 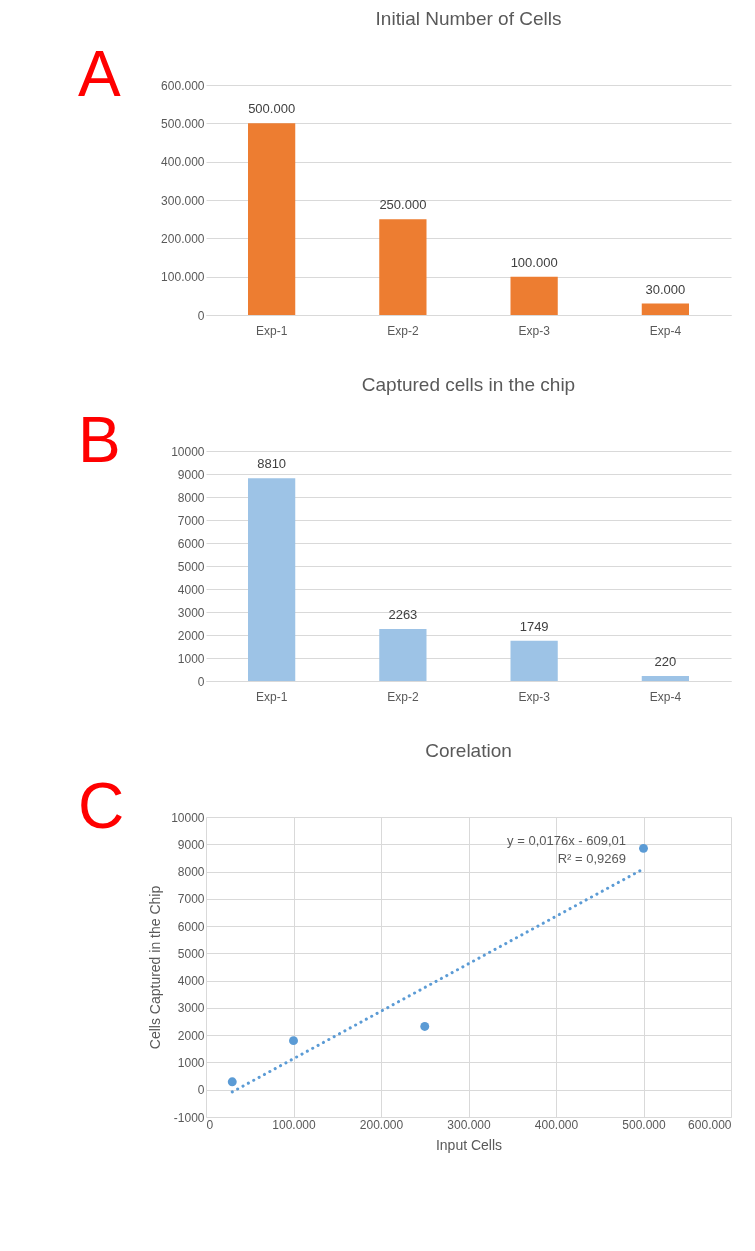 I want to click on y-tick-label: 200.000, so click(x=183, y=238).